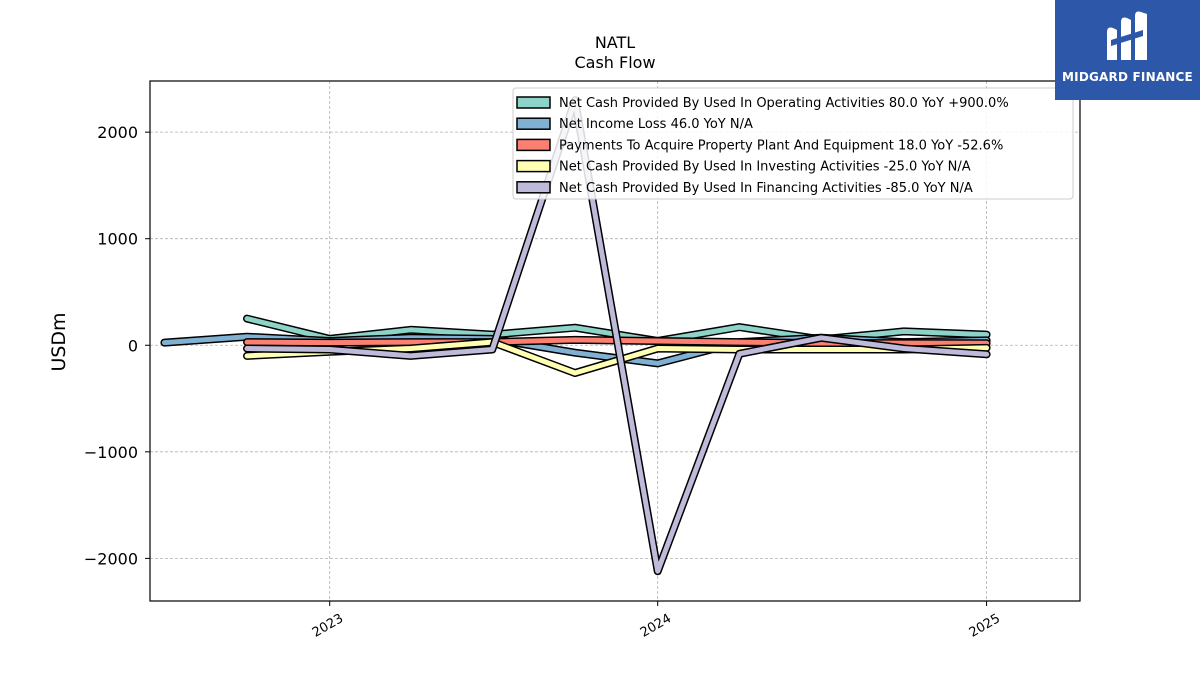  Describe the element at coordinates (1127, 77) in the screenshot. I see `logo-text: MIDGARD FINANCE` at that location.